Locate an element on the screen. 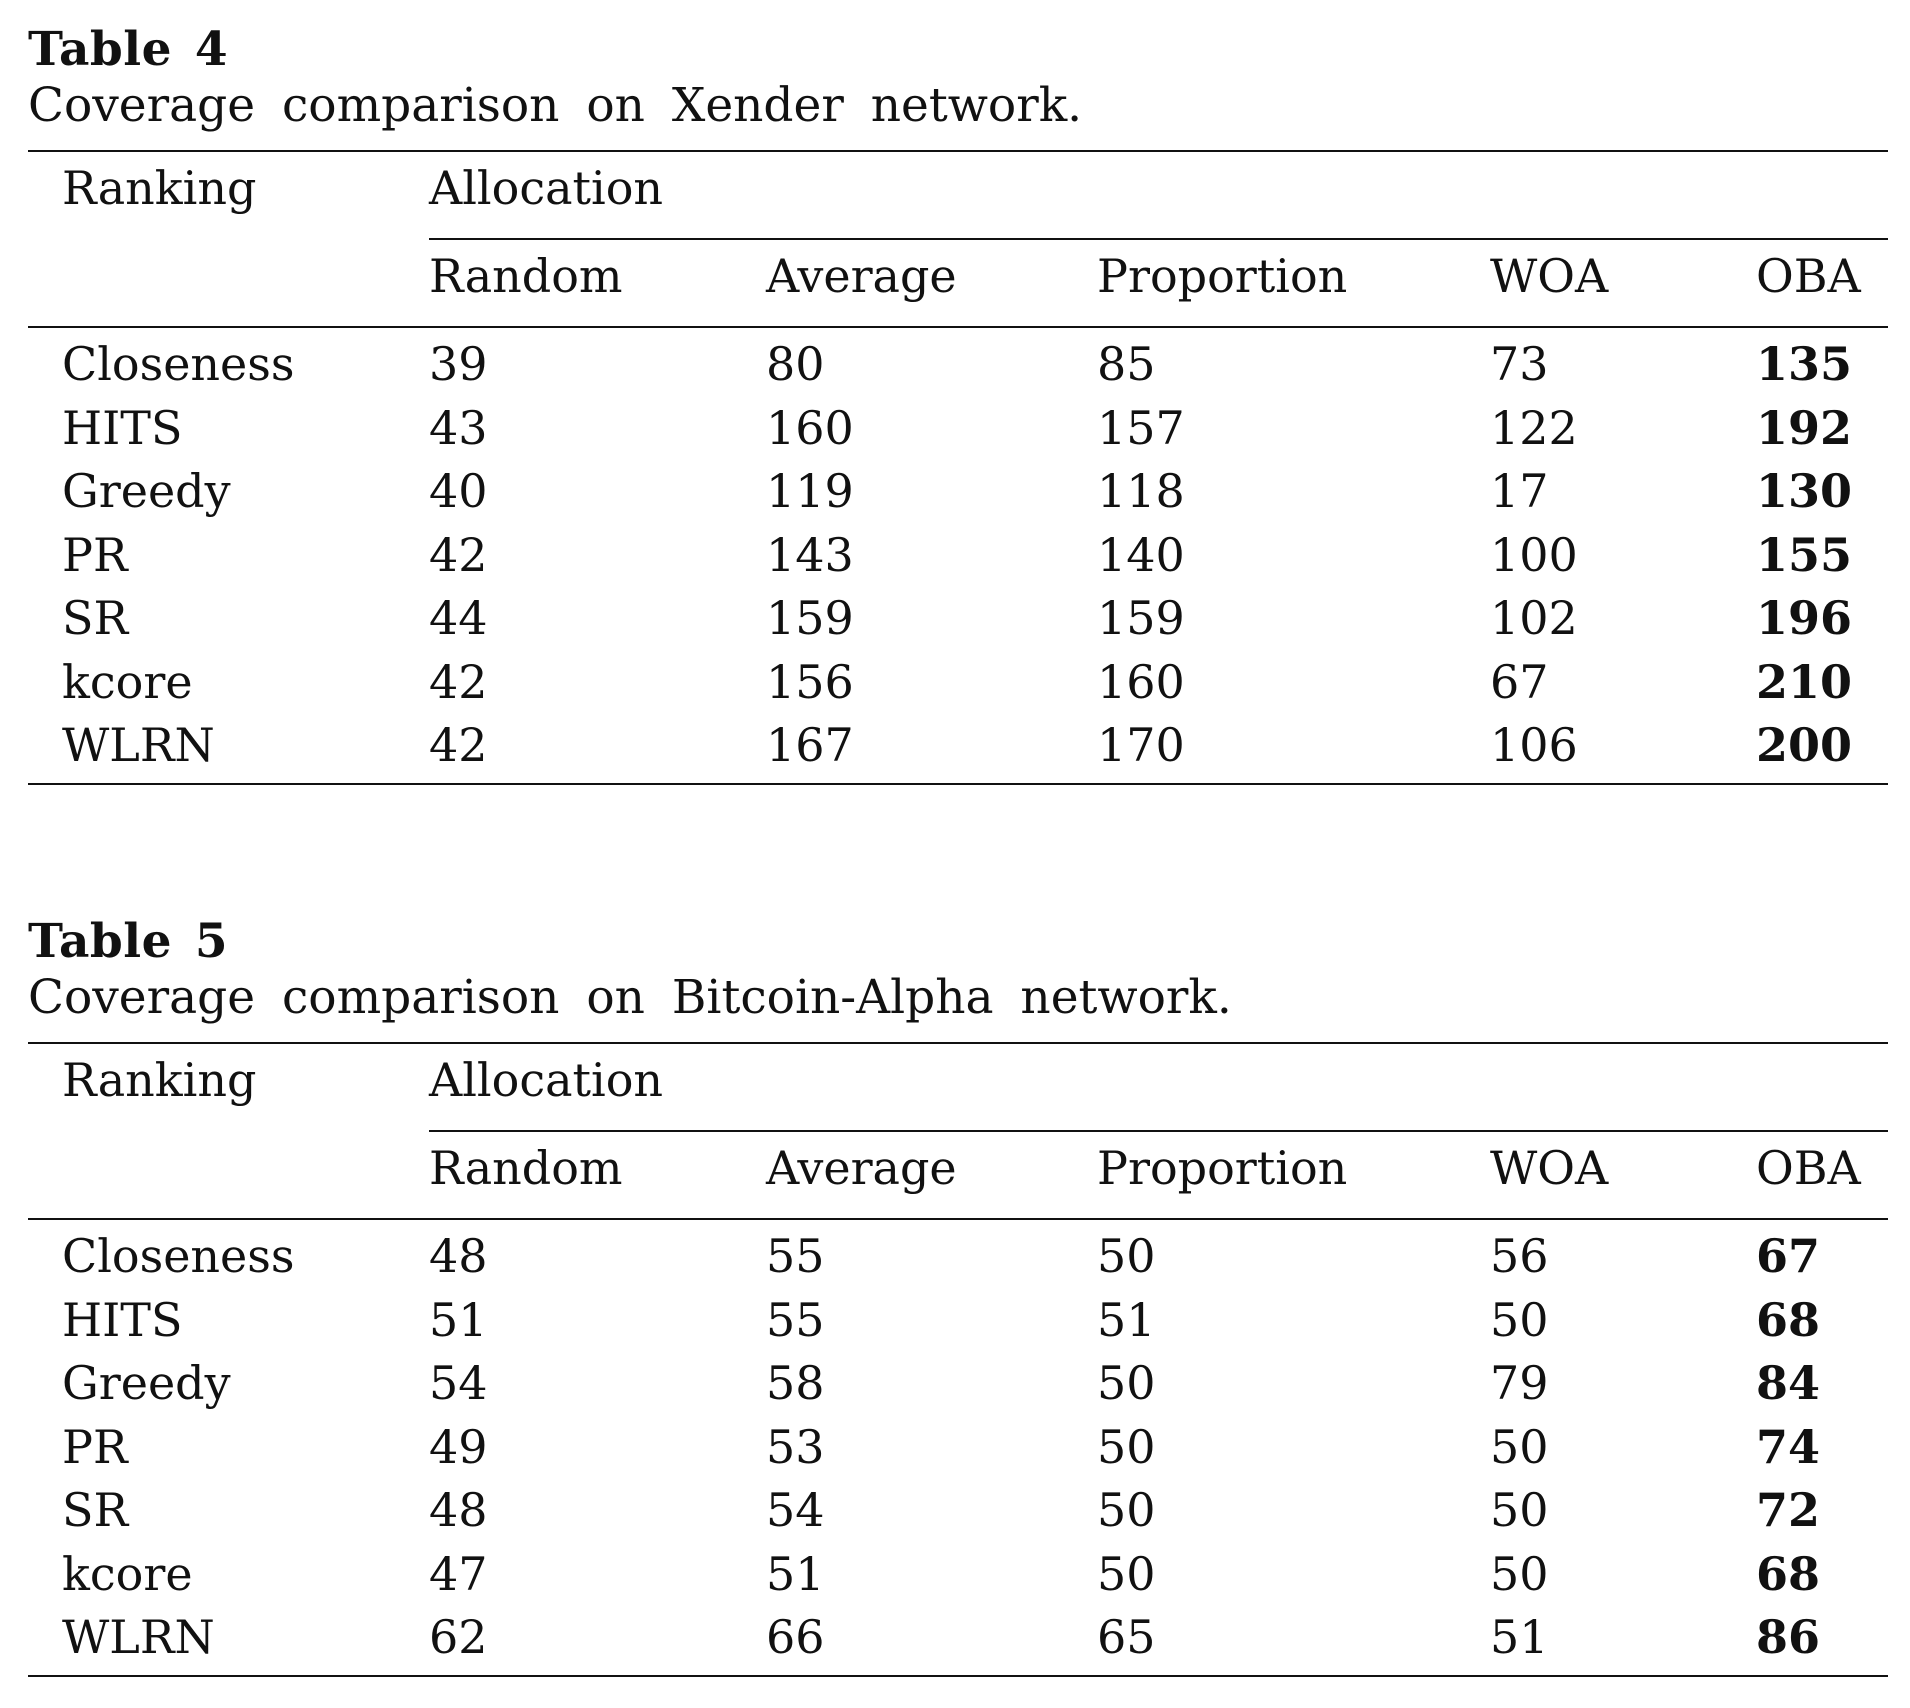  table-cell: 47 is located at coordinates (458, 1573).